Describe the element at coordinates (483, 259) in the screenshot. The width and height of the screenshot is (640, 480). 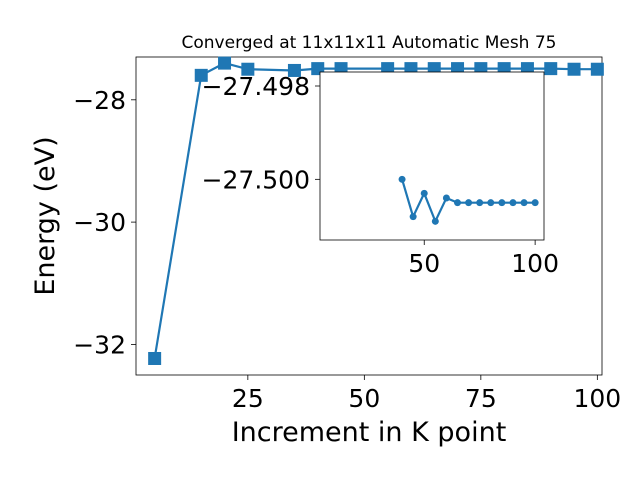
I see `inset-x-ticks: 50 100` at that location.